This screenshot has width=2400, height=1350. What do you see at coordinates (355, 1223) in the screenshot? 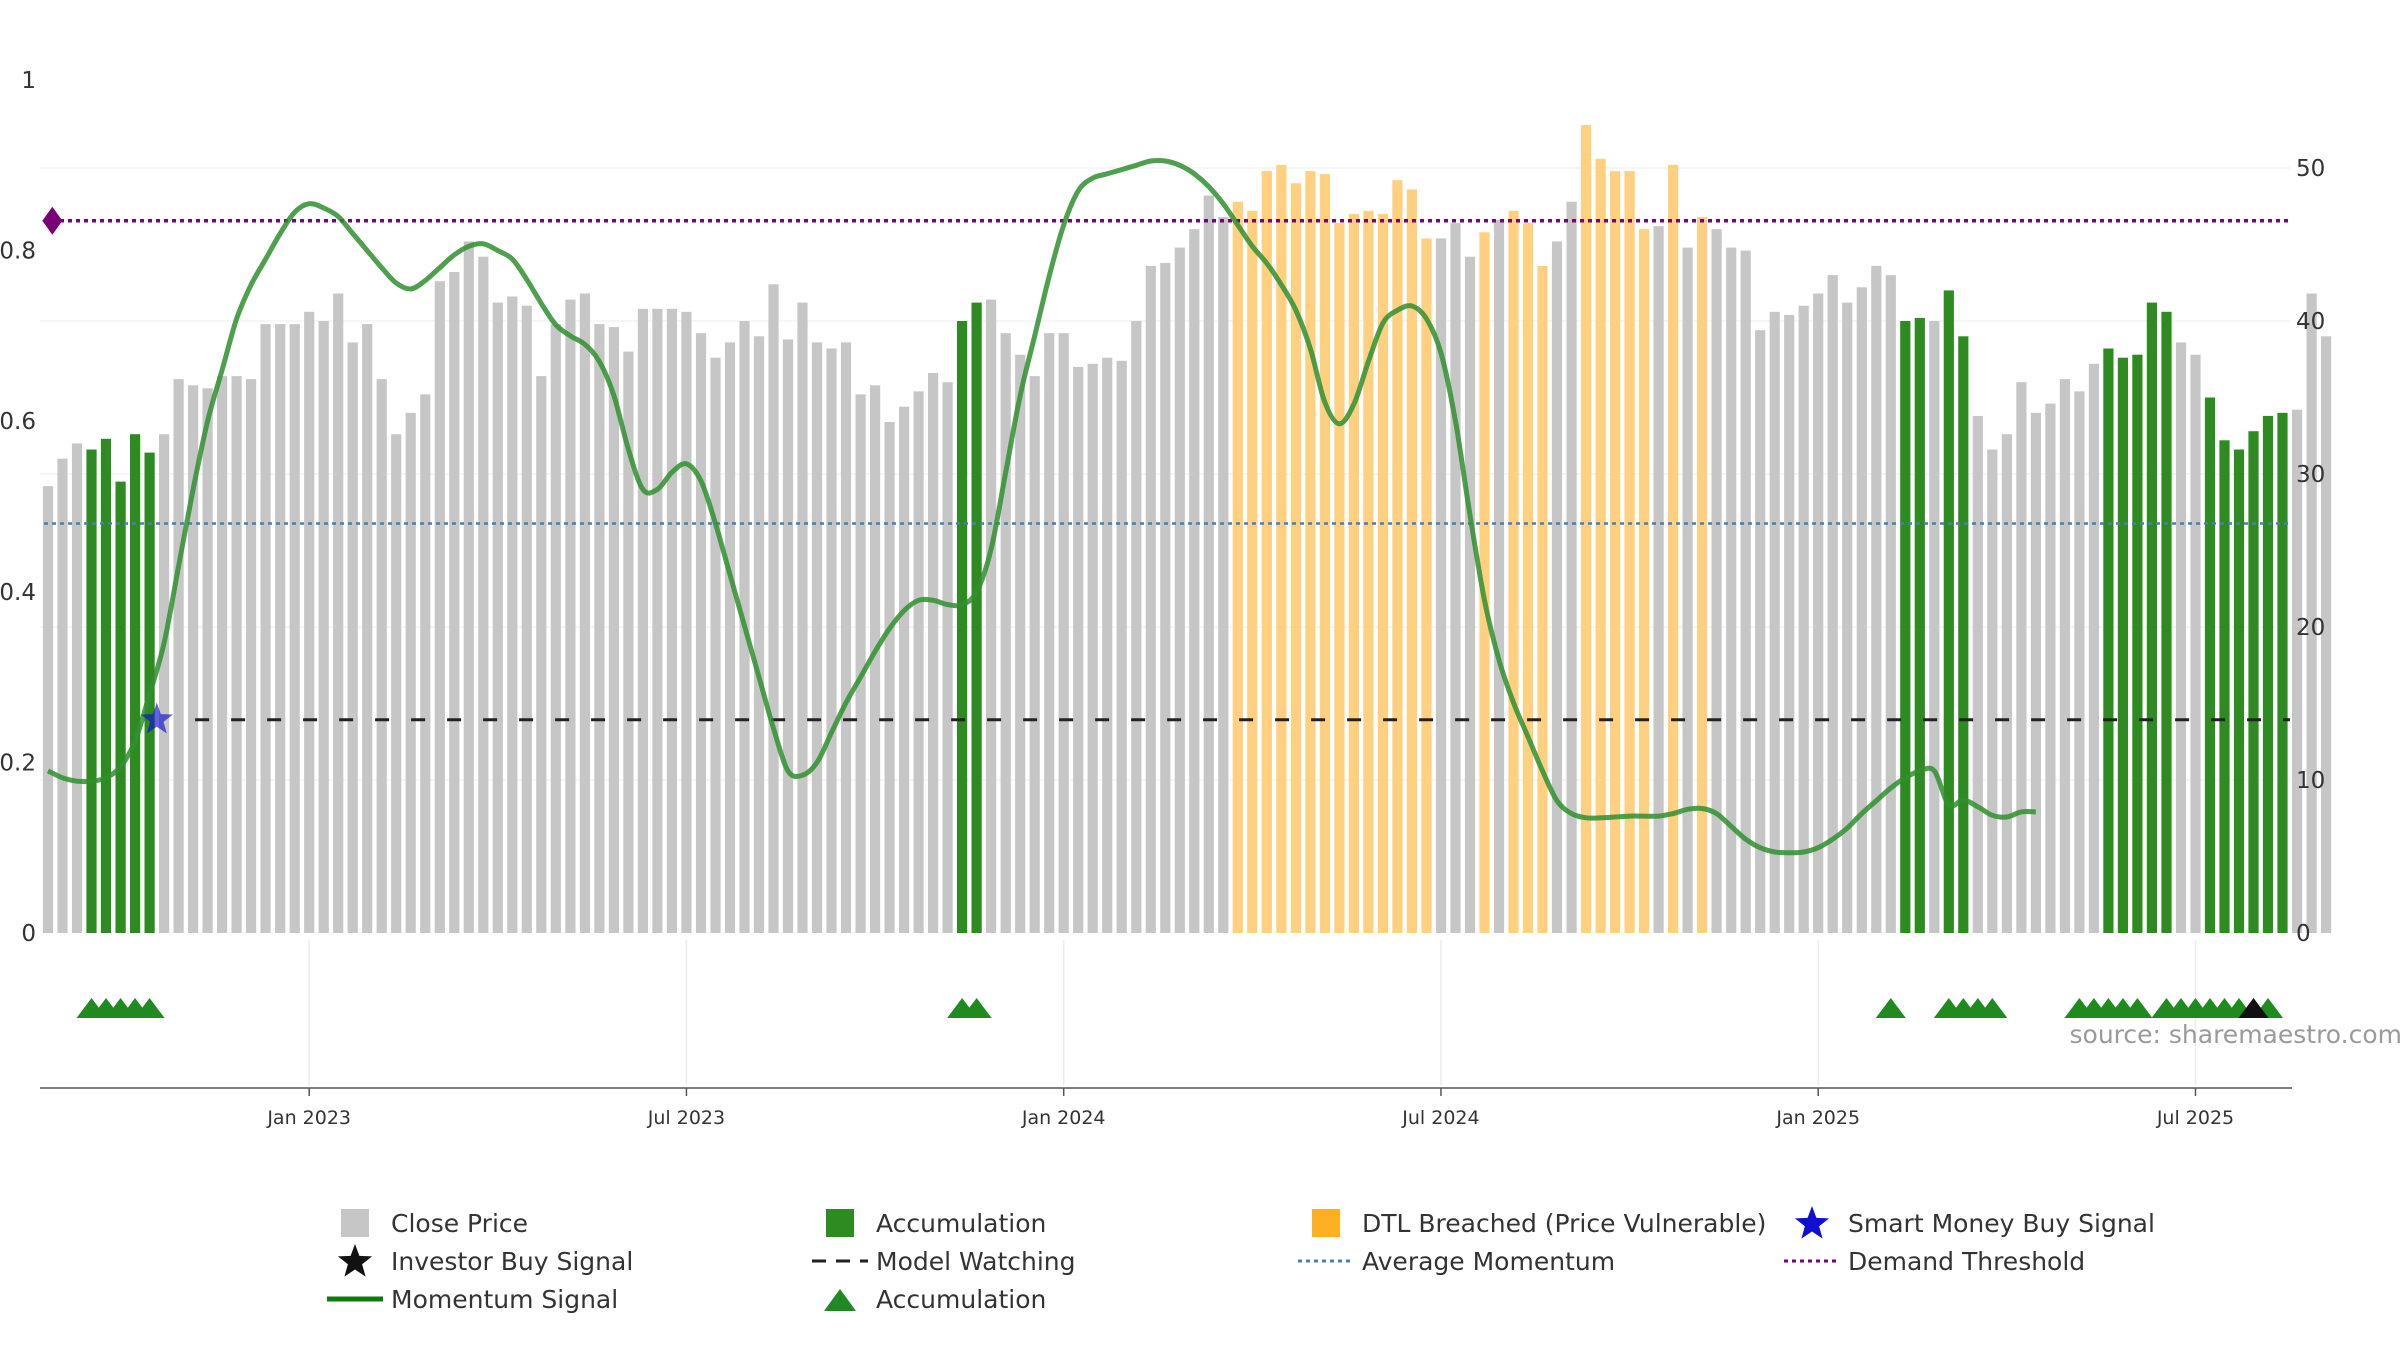
I see `legend-close-swatch` at bounding box center [355, 1223].